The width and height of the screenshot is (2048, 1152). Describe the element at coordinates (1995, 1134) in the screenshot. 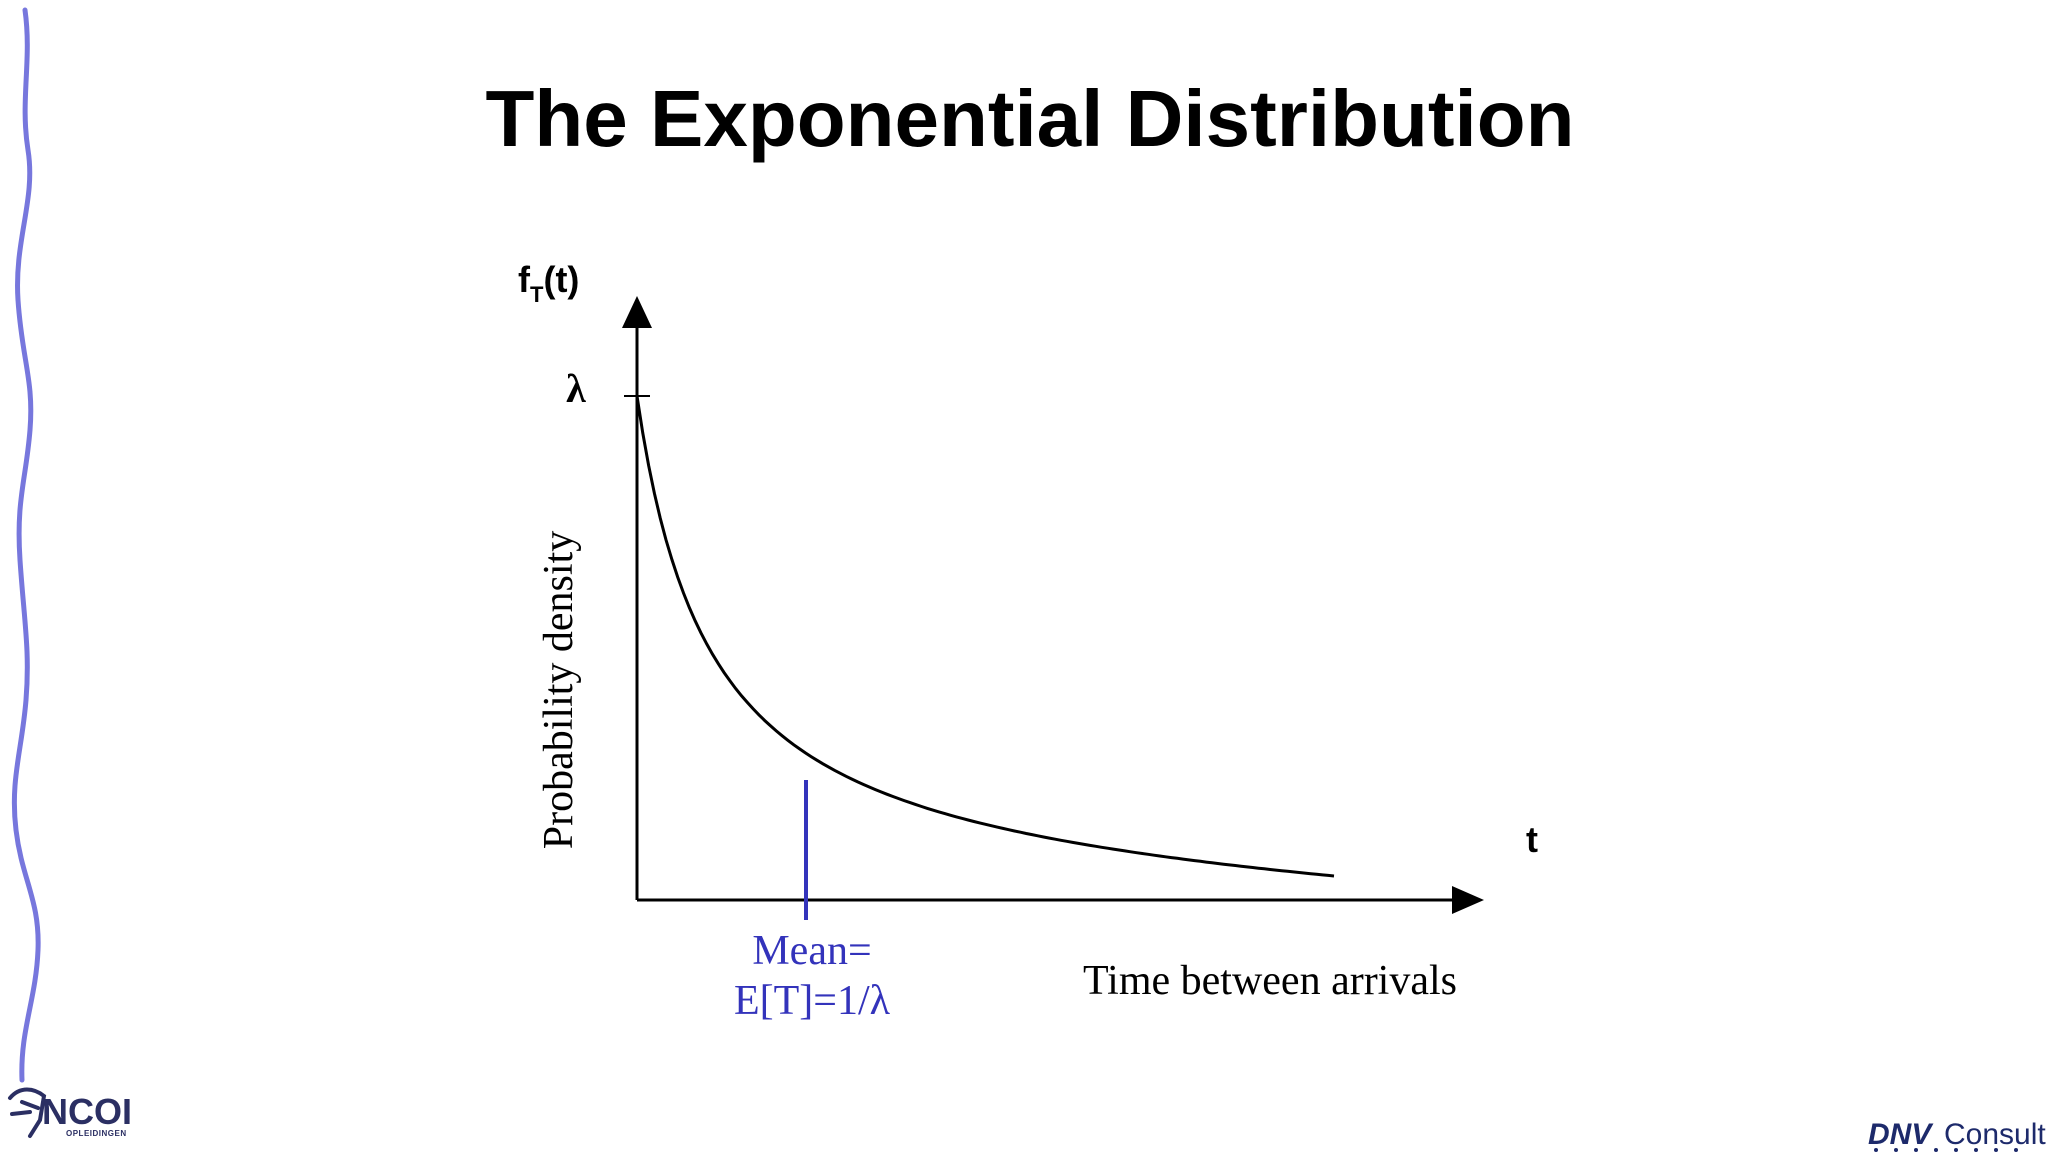

I see `dnv-logo-text: Consult` at that location.